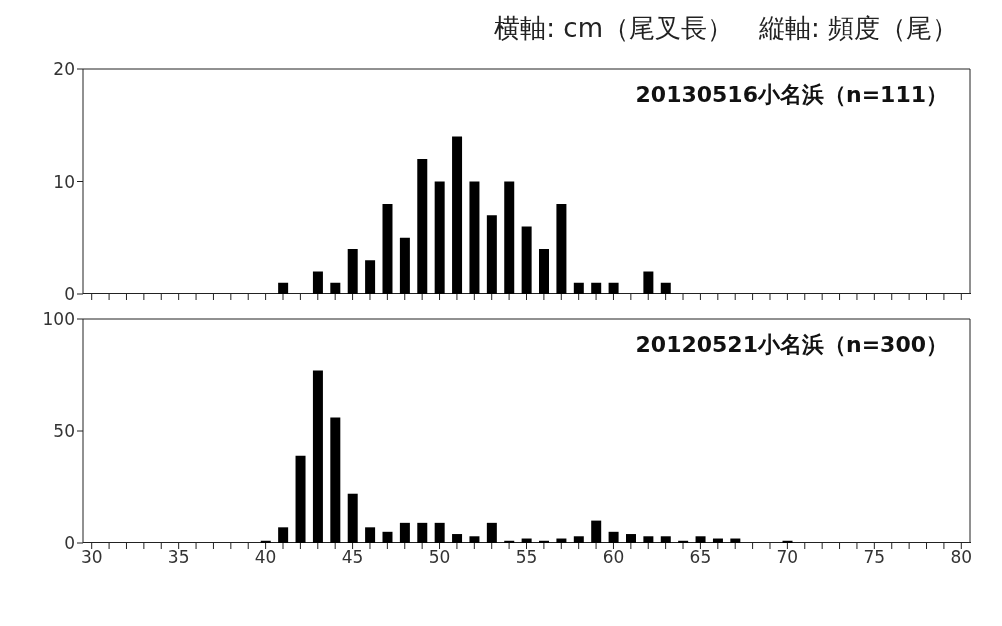 The width and height of the screenshot is (1002, 626). I want to click on y-tick-label: 20, so click(64, 69).